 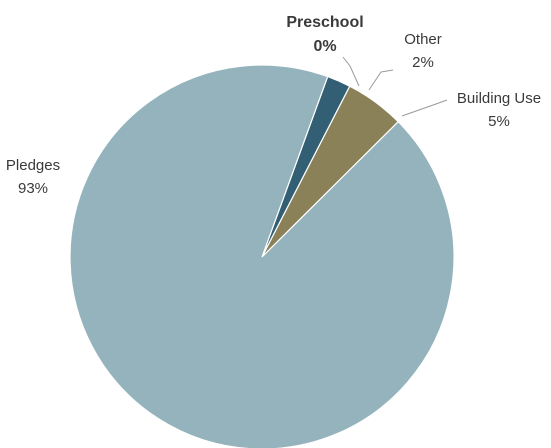 I want to click on slice-label-preschool-value: 0%, so click(x=324, y=46).